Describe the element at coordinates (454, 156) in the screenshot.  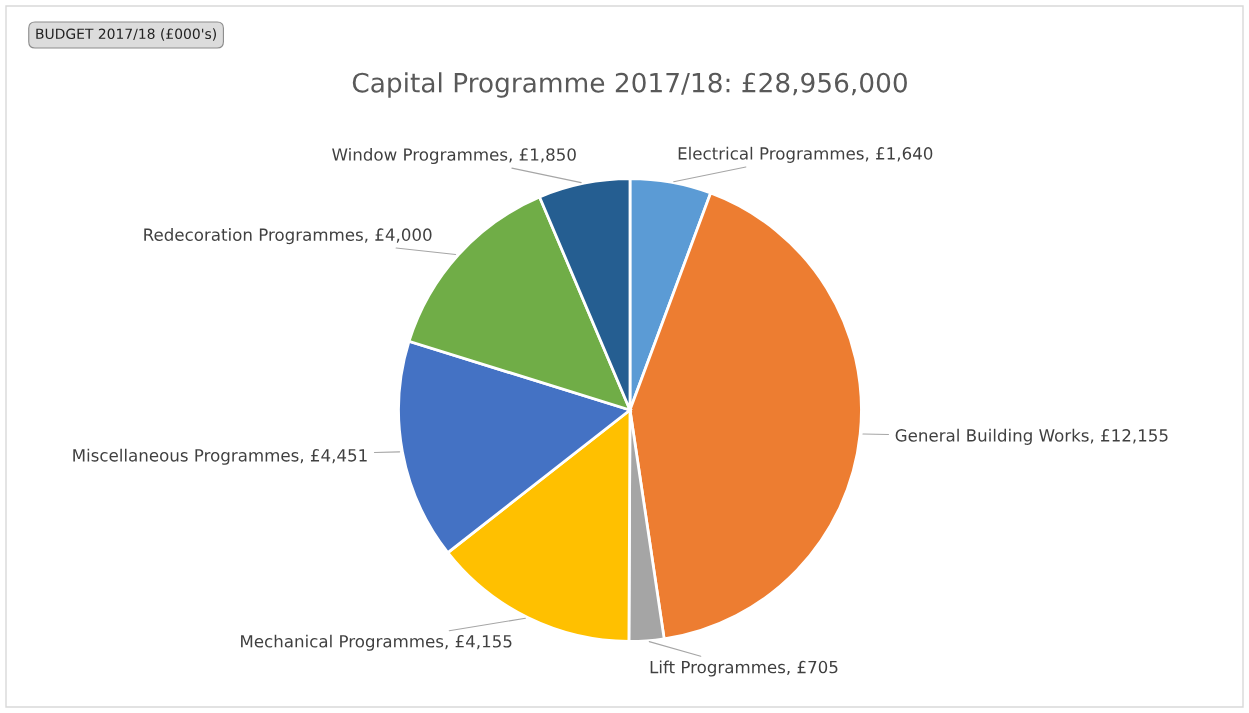
I see `slice-label: Window Programmes, £1,850` at that location.